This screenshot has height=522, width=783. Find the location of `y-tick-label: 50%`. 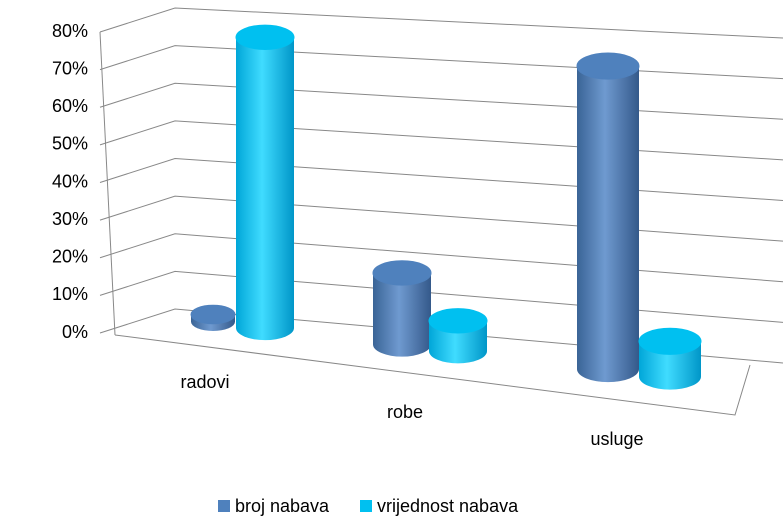

y-tick-label: 50% is located at coordinates (70, 144).